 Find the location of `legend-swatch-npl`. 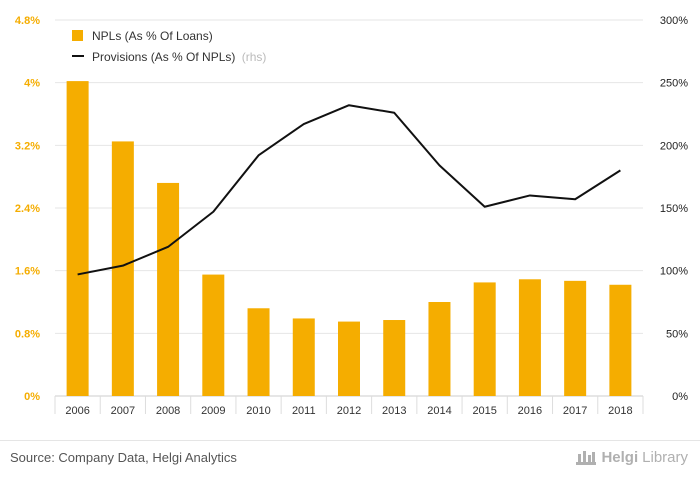

legend-swatch-npl is located at coordinates (77, 35).